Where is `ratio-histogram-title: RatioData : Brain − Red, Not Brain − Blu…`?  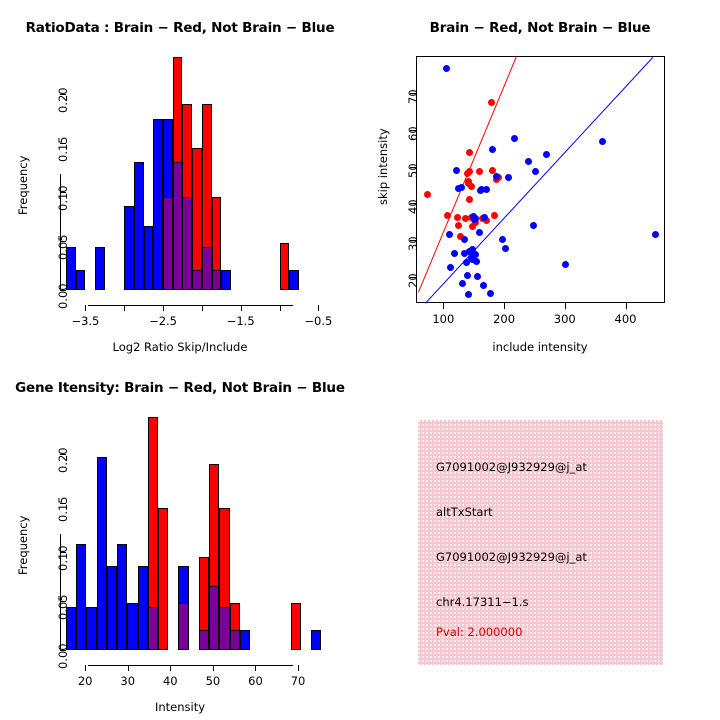
ratio-histogram-title: RatioData : Brain − Red, Not Brain − Blu… is located at coordinates (180, 28).